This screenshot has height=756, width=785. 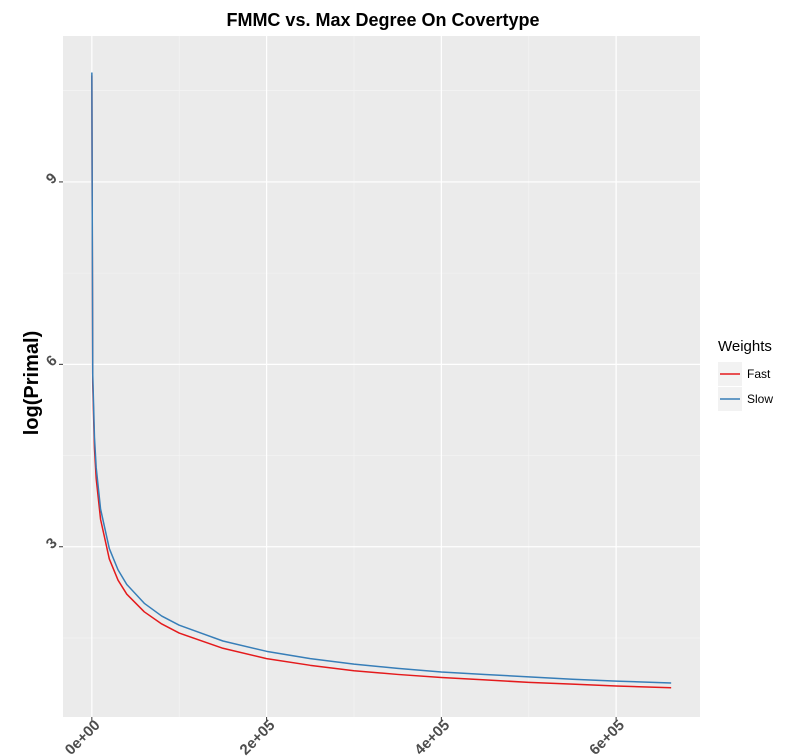 What do you see at coordinates (759, 374) in the screenshot?
I see `legend-label-fast: Fast` at bounding box center [759, 374].